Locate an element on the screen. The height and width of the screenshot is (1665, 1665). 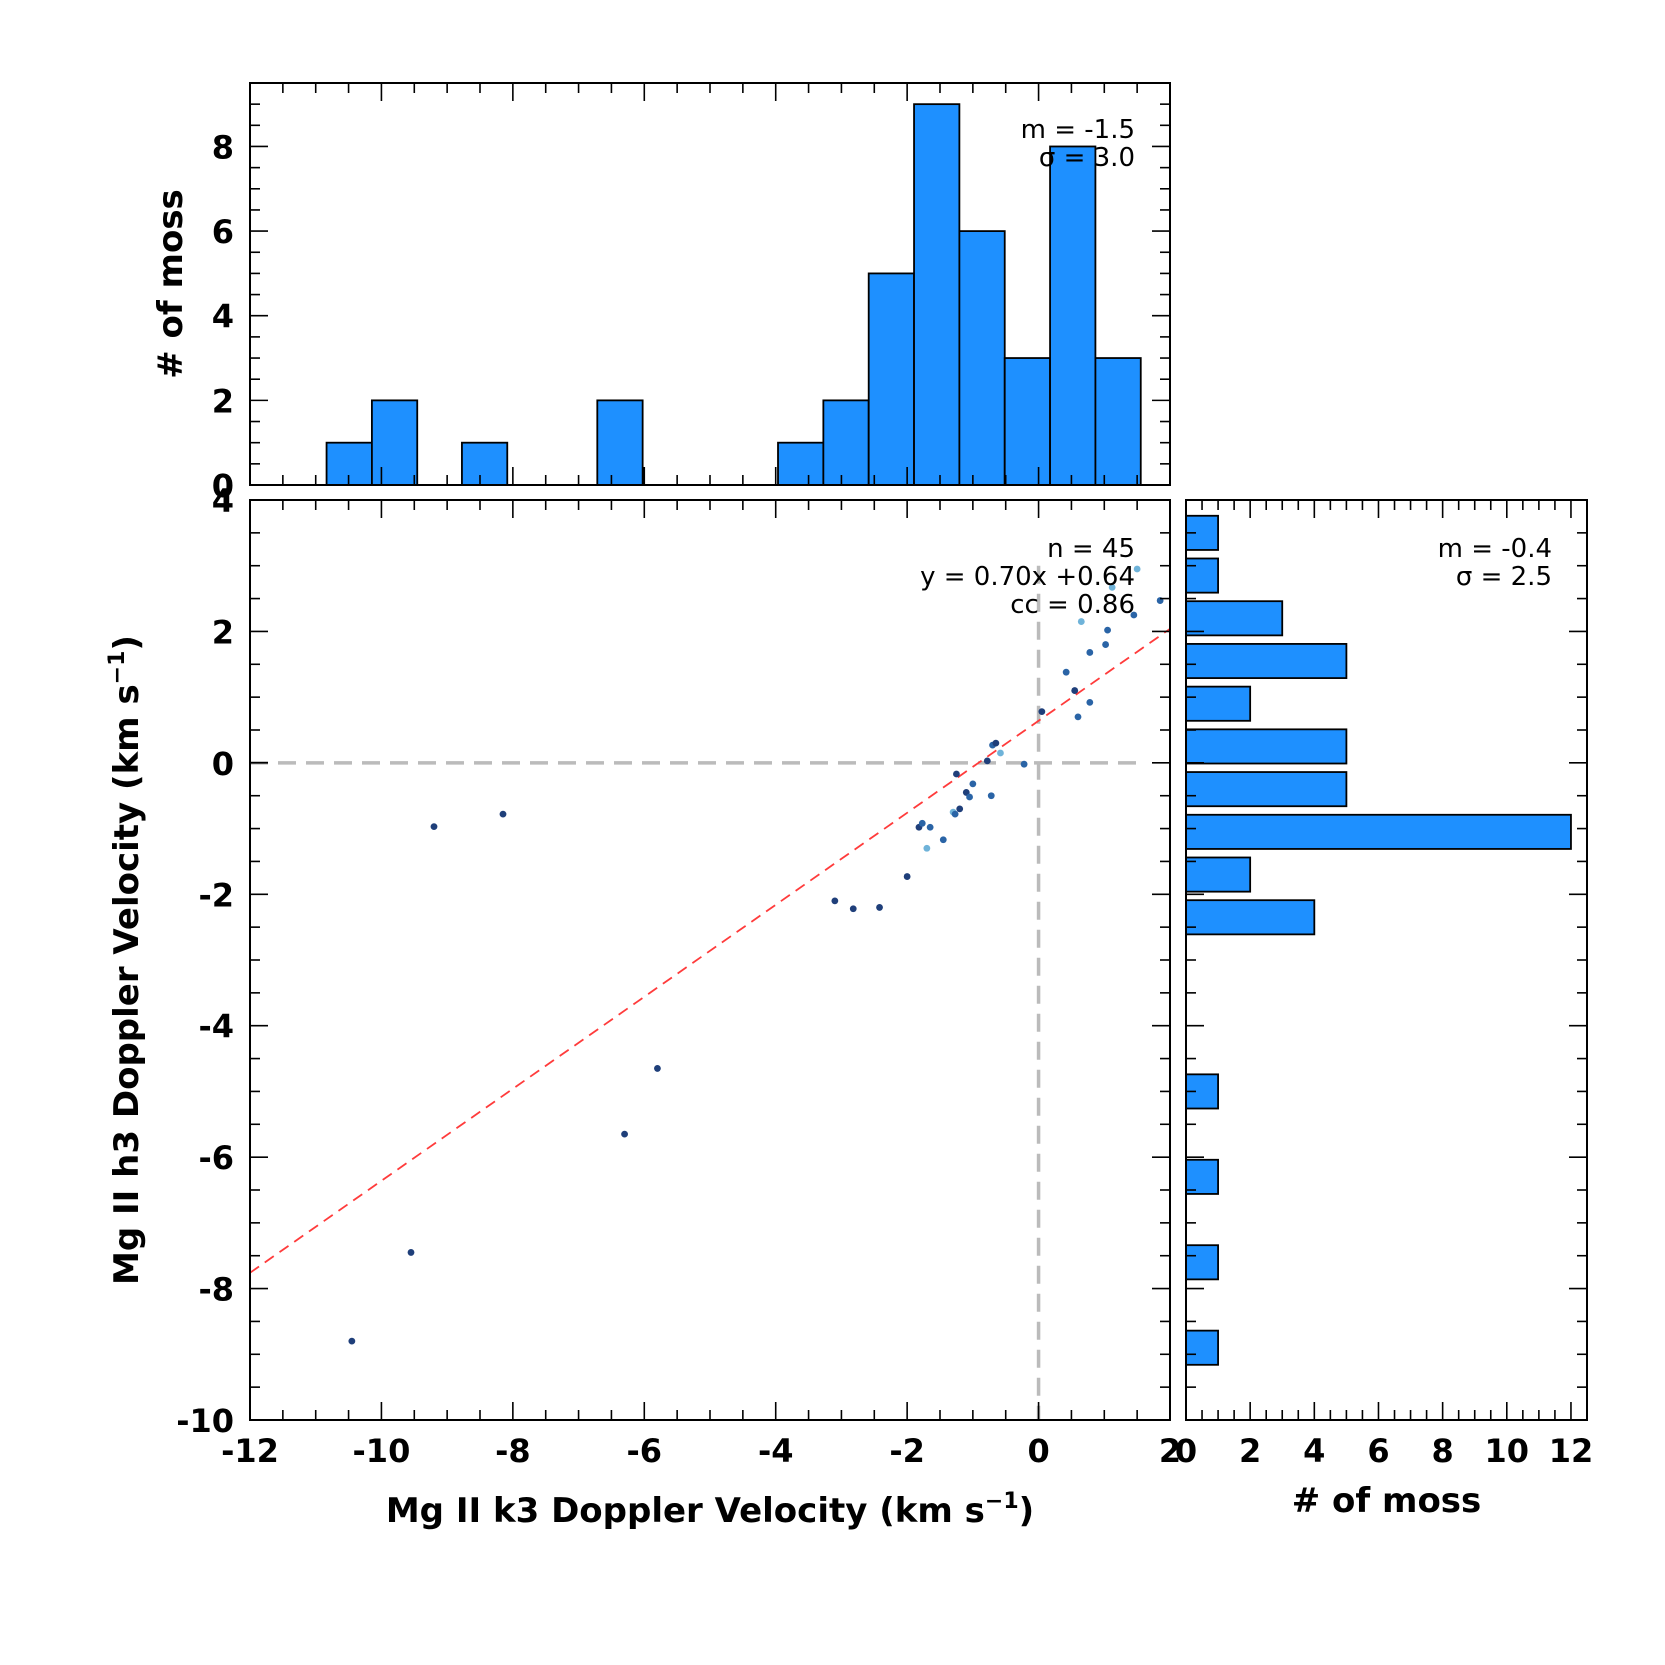
right-histogram-frame is located at coordinates (1386, 960).